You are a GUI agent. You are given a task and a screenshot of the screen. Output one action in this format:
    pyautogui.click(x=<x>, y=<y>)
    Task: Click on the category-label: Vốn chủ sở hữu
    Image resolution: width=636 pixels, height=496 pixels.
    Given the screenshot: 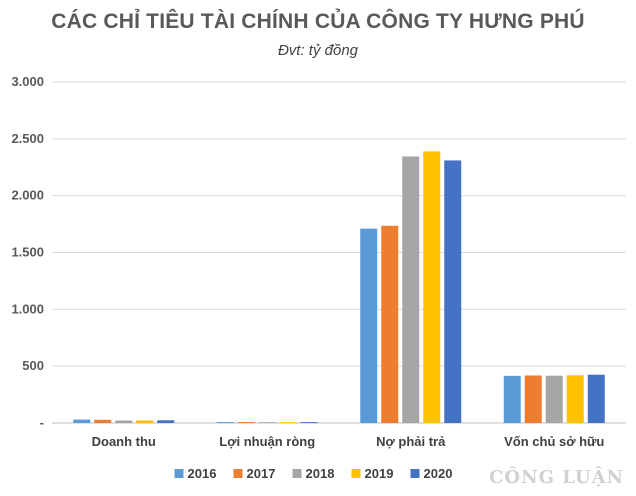 What is the action you would take?
    pyautogui.click(x=554, y=441)
    